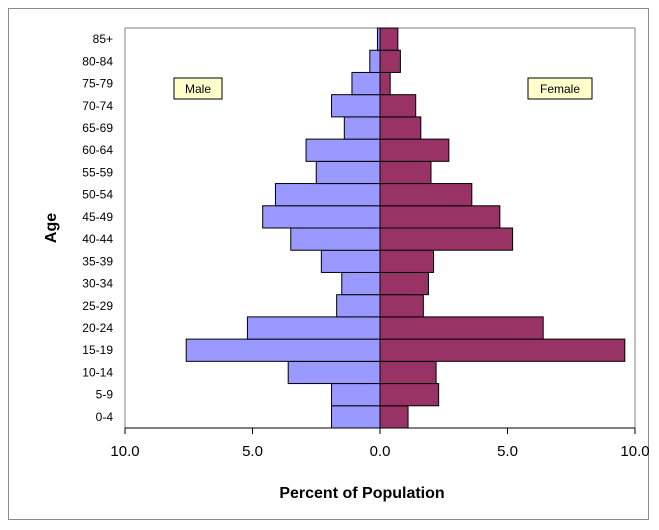 The width and height of the screenshot is (659, 530). I want to click on y-axis-title: Age, so click(51, 228).